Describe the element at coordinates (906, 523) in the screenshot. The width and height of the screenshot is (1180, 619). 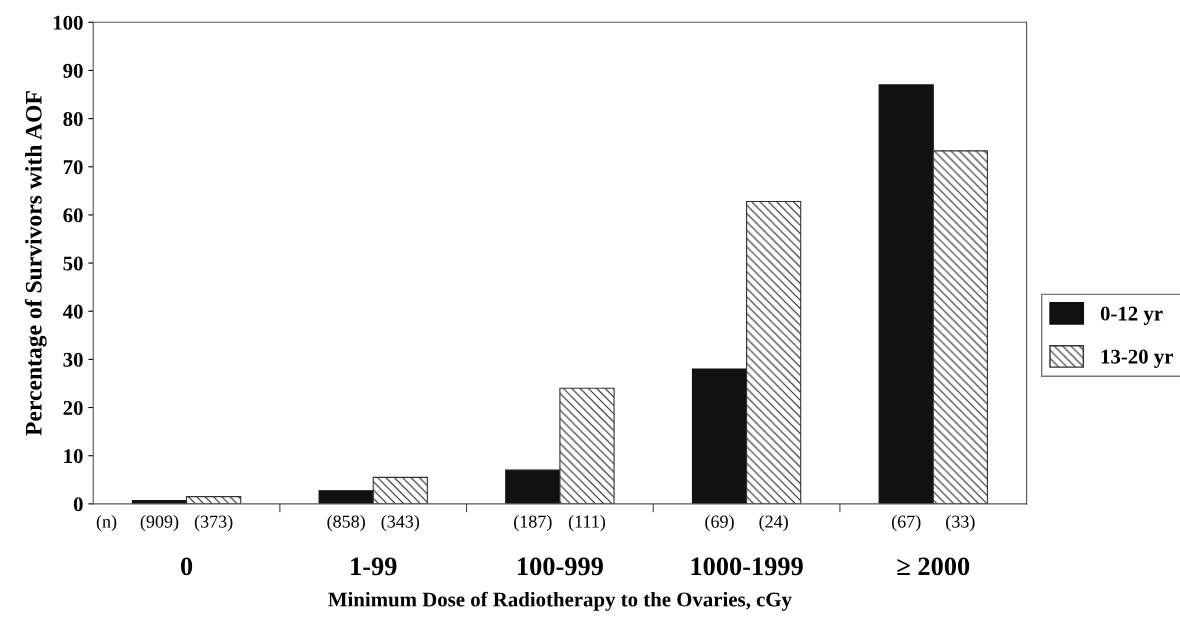
I see `text: (67)` at that location.